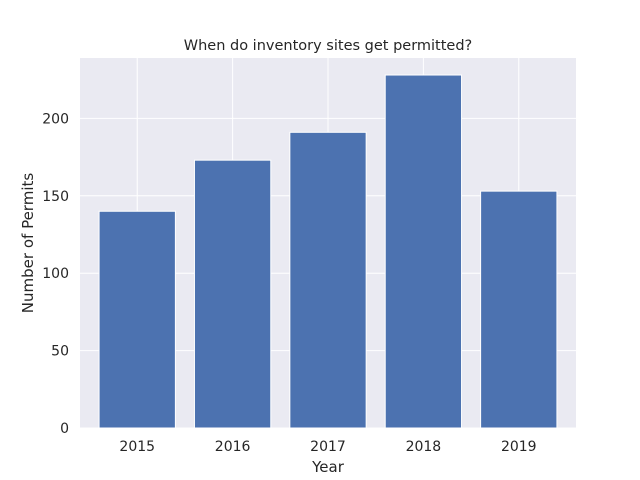  What do you see at coordinates (64, 429) in the screenshot?
I see `y-tick-label: 0` at bounding box center [64, 429].